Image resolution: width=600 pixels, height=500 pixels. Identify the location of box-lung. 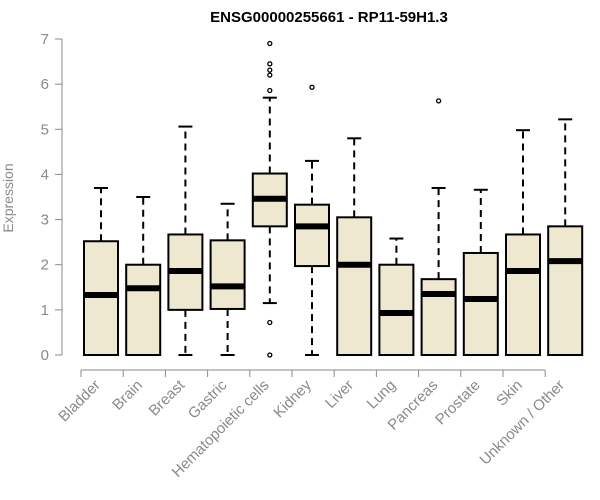
(396, 297).